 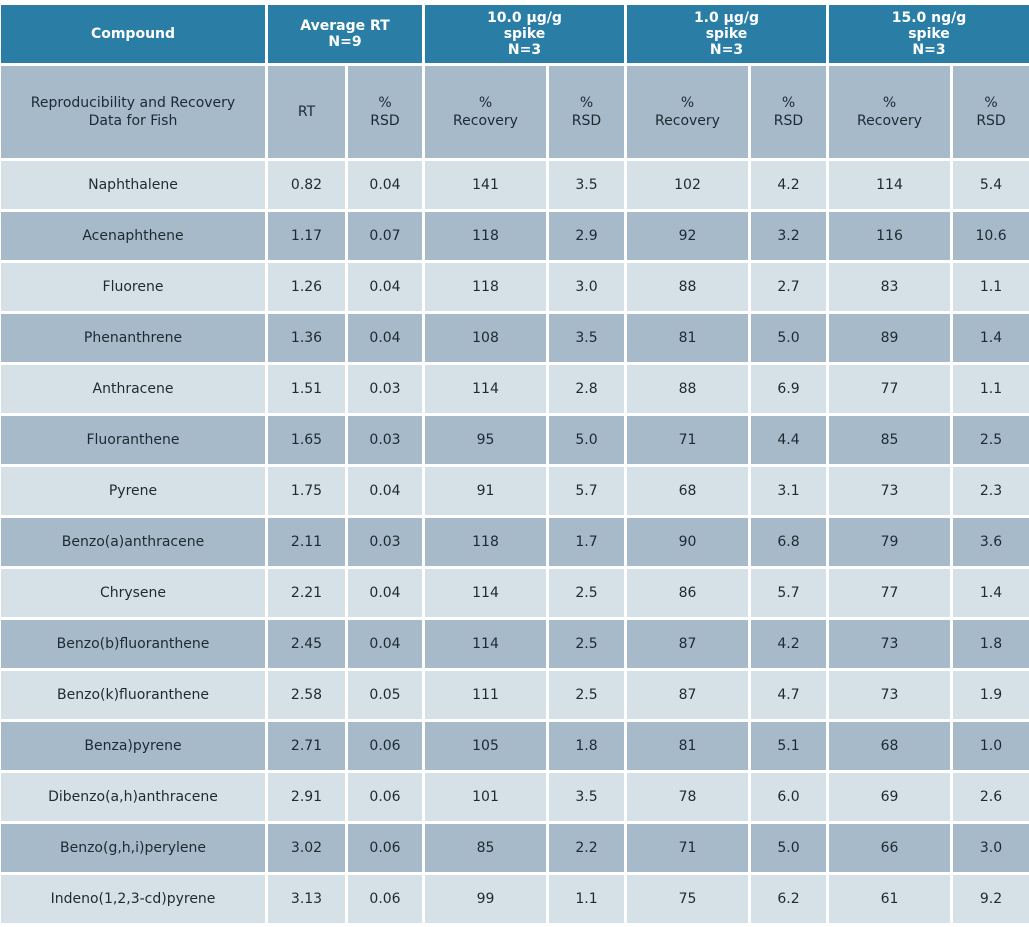 I want to click on table-row: Fluorene 1.26 0.04 118 3.0 88 2.7 83 1.1, so click(x=515, y=287).